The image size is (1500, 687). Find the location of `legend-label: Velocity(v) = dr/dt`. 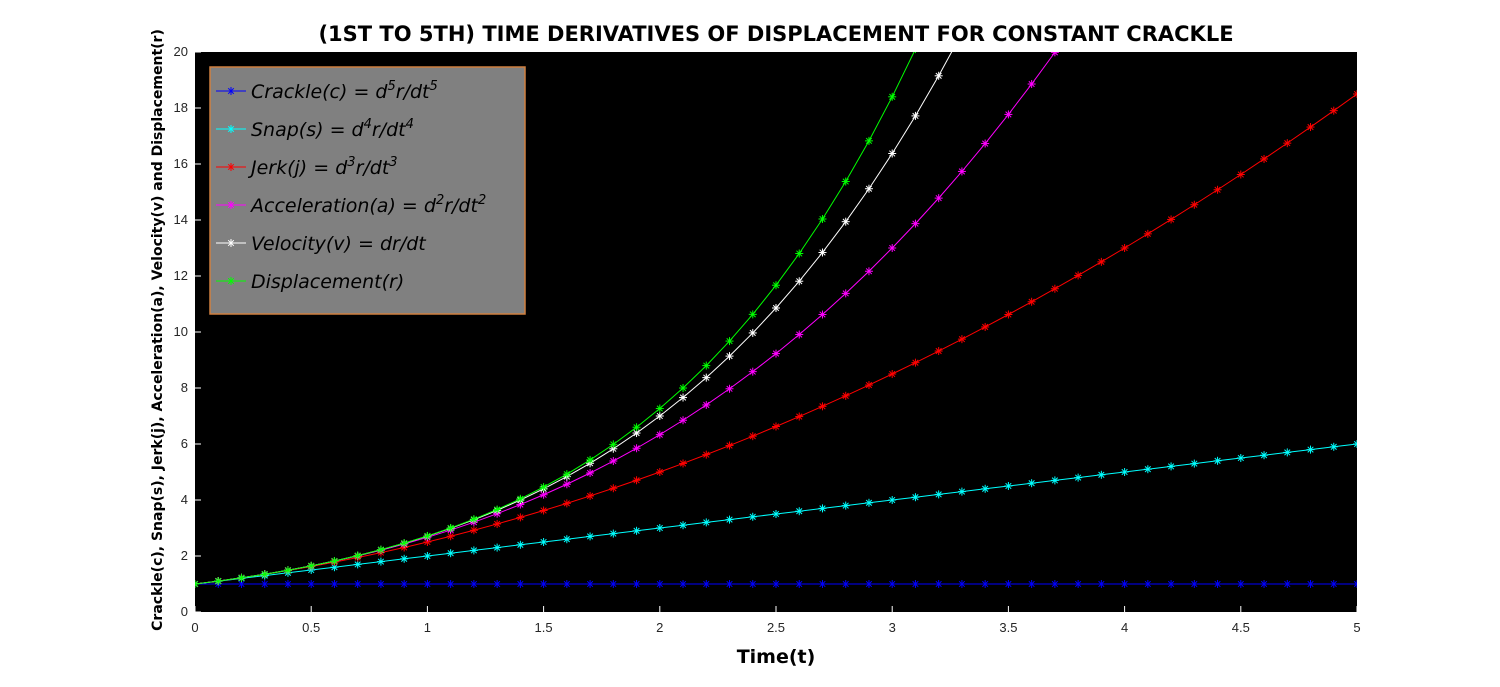

legend-label: Velocity(v) = dr/dt is located at coordinates (339, 244).